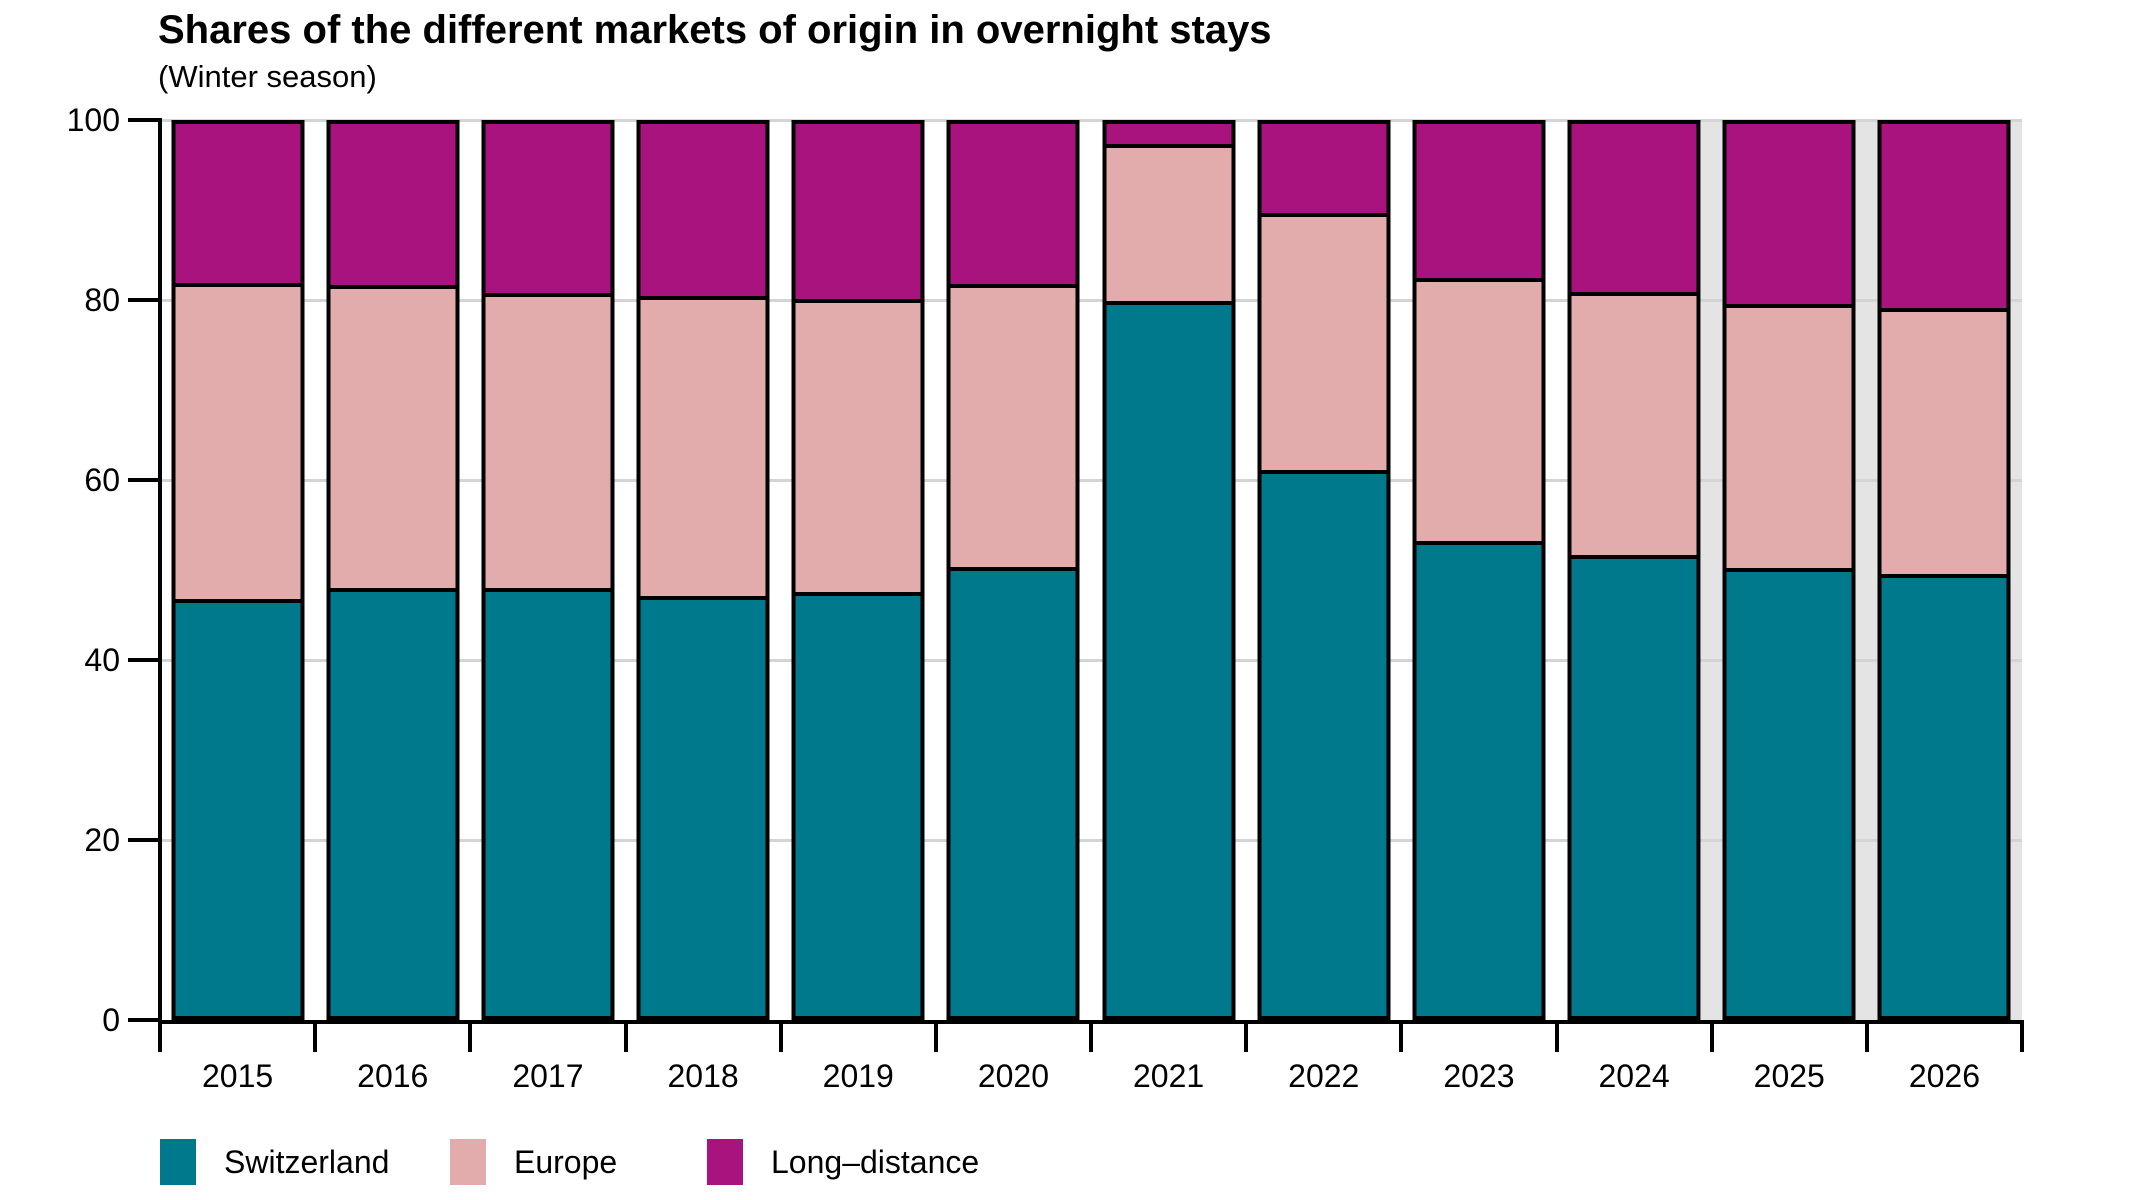 The width and height of the screenshot is (2134, 1200). What do you see at coordinates (102, 840) in the screenshot?
I see `y-tick-label-20: 20` at bounding box center [102, 840].